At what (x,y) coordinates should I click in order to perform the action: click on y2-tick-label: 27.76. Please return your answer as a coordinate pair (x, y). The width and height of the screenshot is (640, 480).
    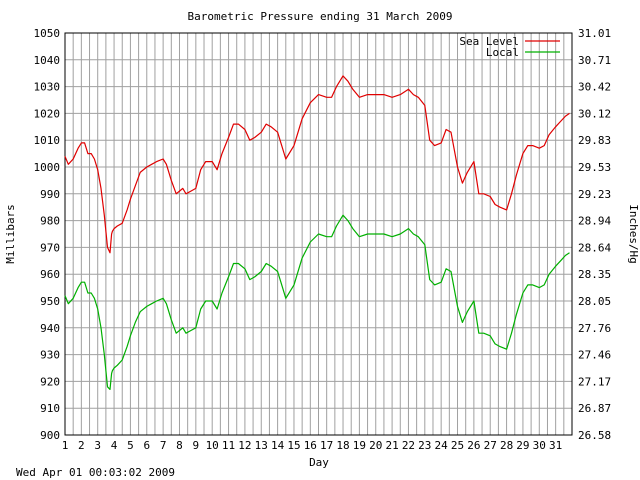
    Looking at the image, I should click on (594, 328).